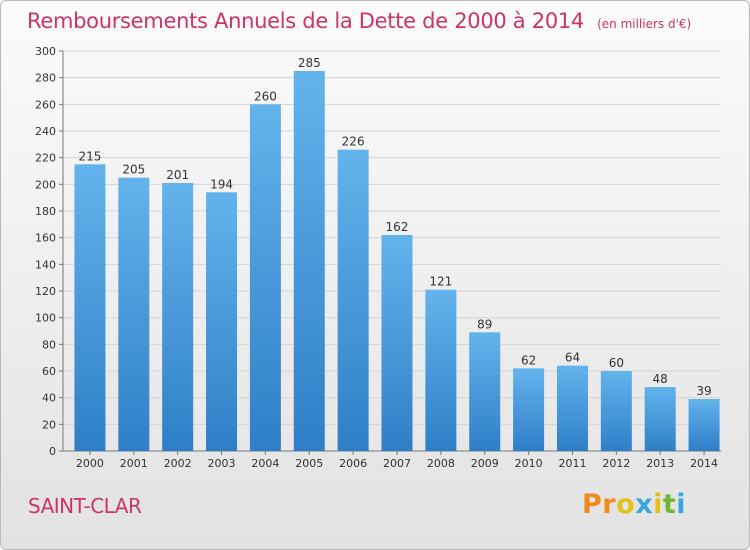 The height and width of the screenshot is (550, 750). What do you see at coordinates (45, 238) in the screenshot?
I see `y-tick-label: 160` at bounding box center [45, 238].